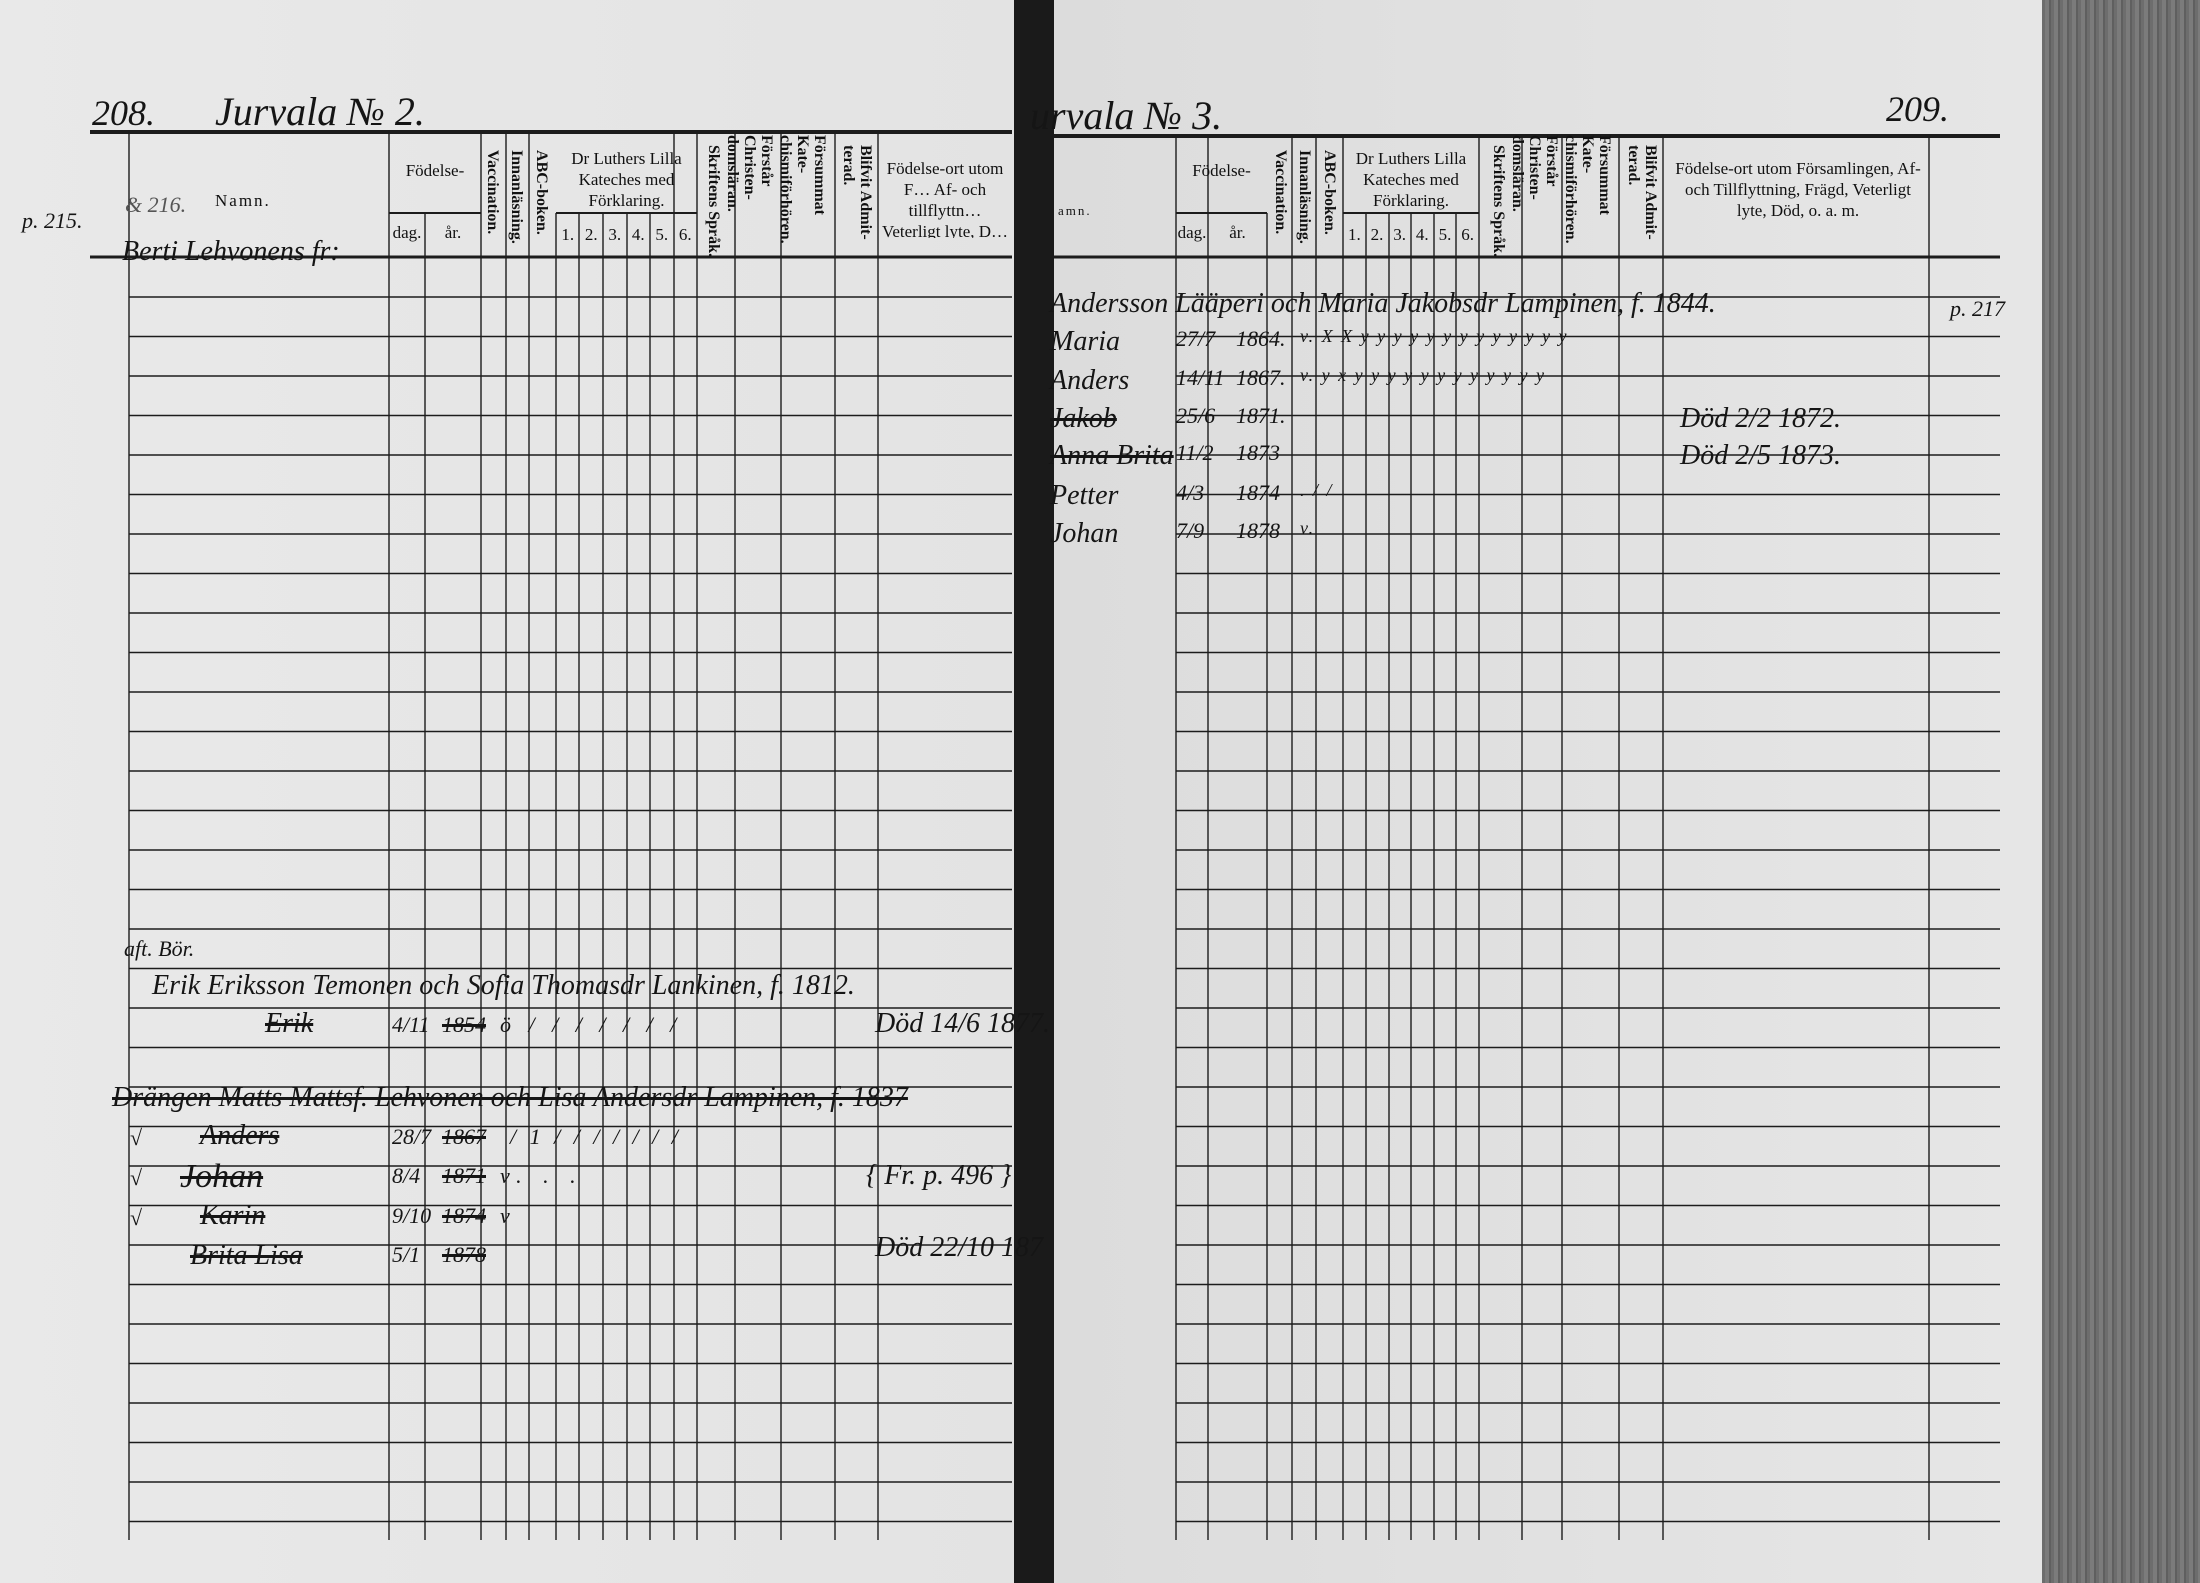  What do you see at coordinates (1084, 495) in the screenshot?
I see `person-name: Petter` at bounding box center [1084, 495].